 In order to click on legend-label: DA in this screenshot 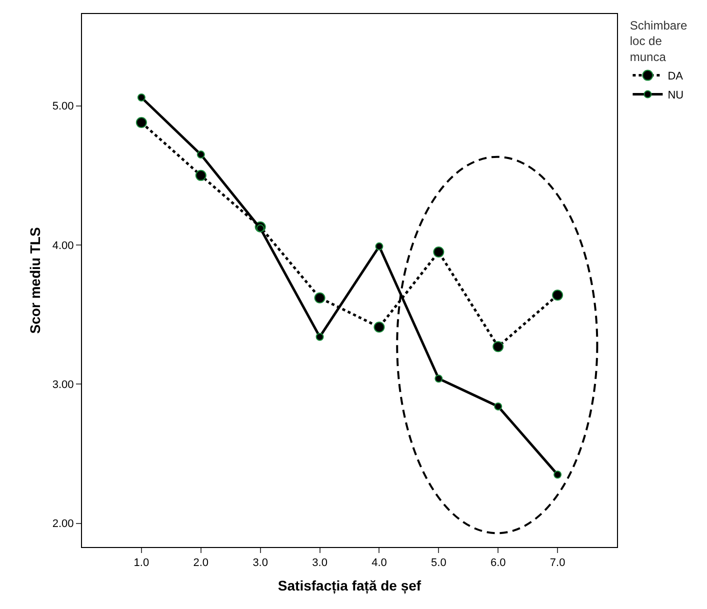, I will do `click(676, 76)`.